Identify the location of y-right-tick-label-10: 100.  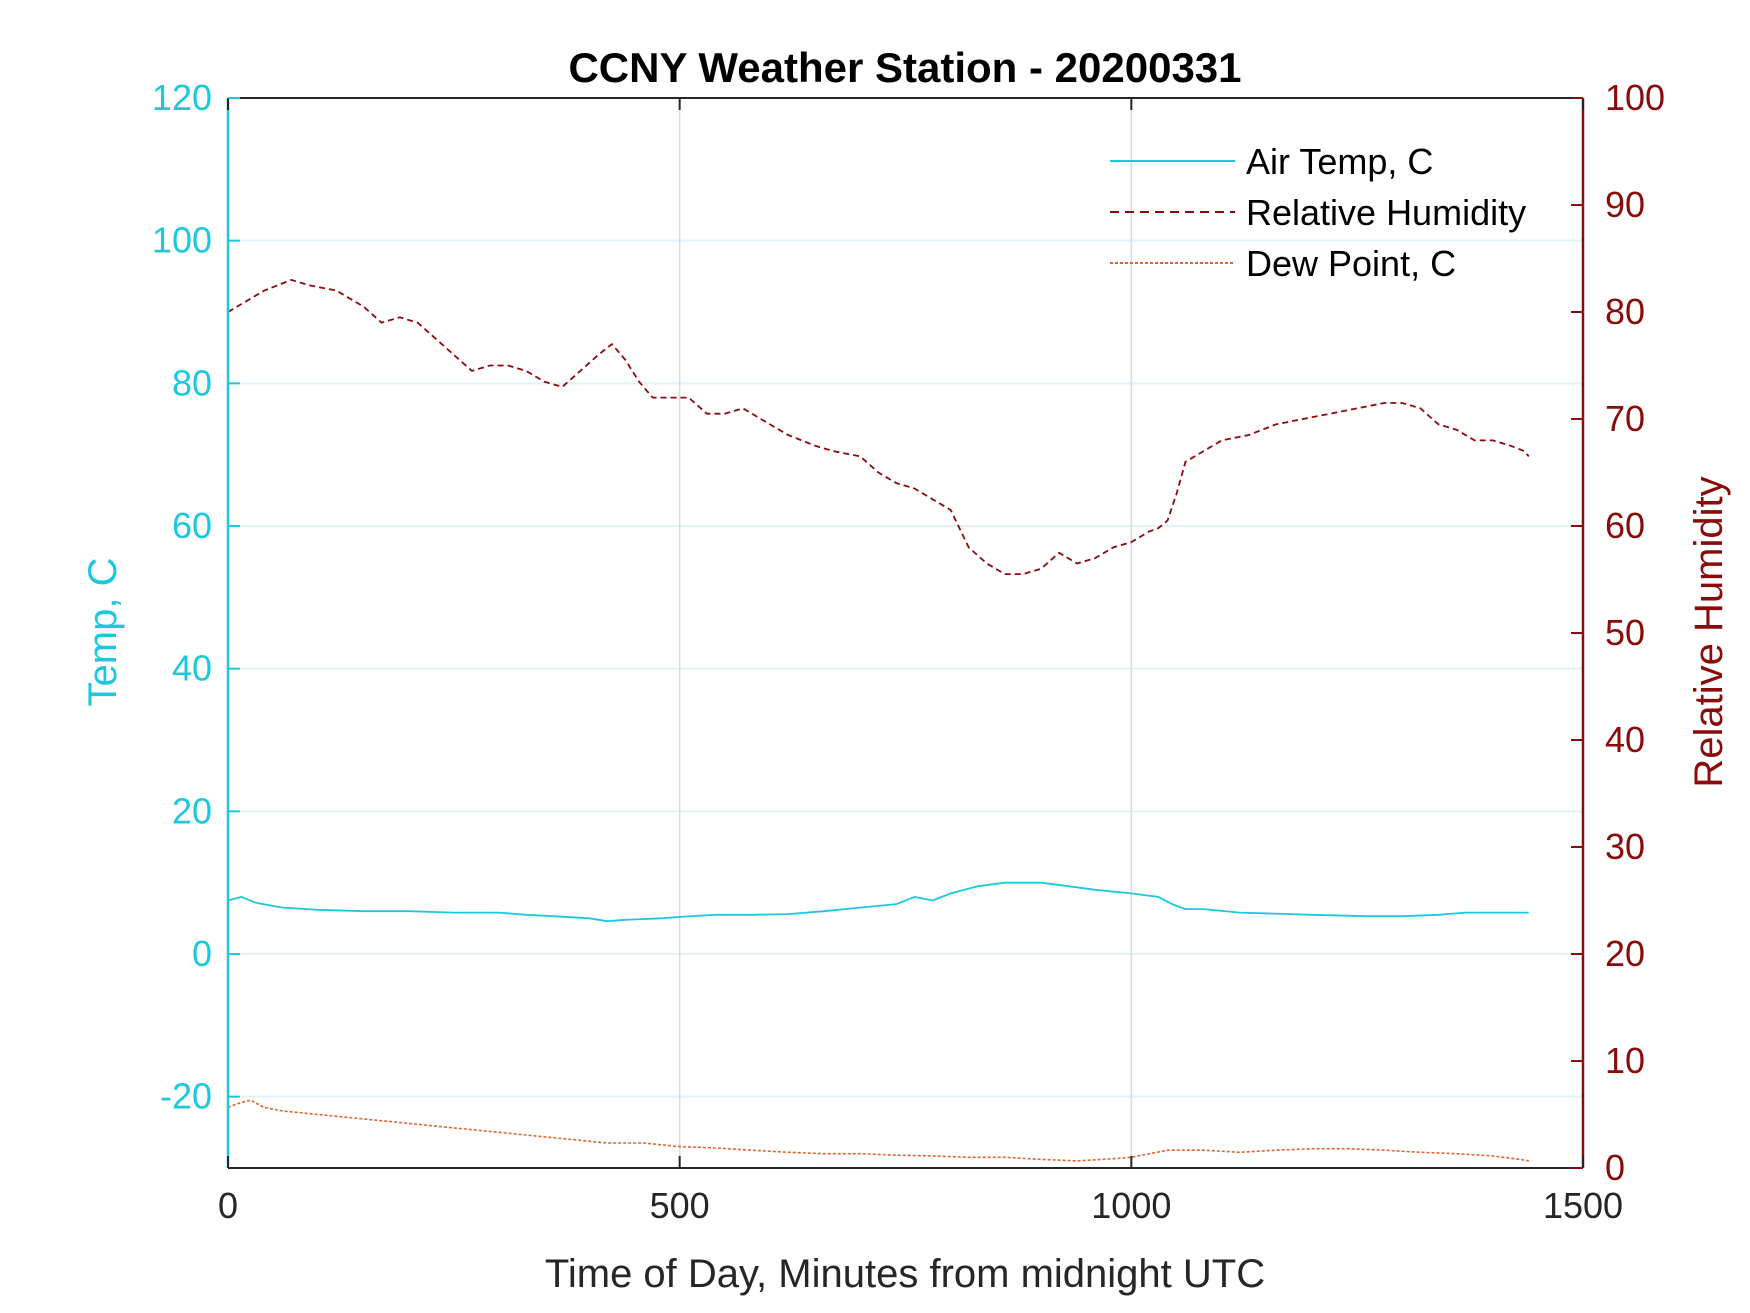
(1635, 97).